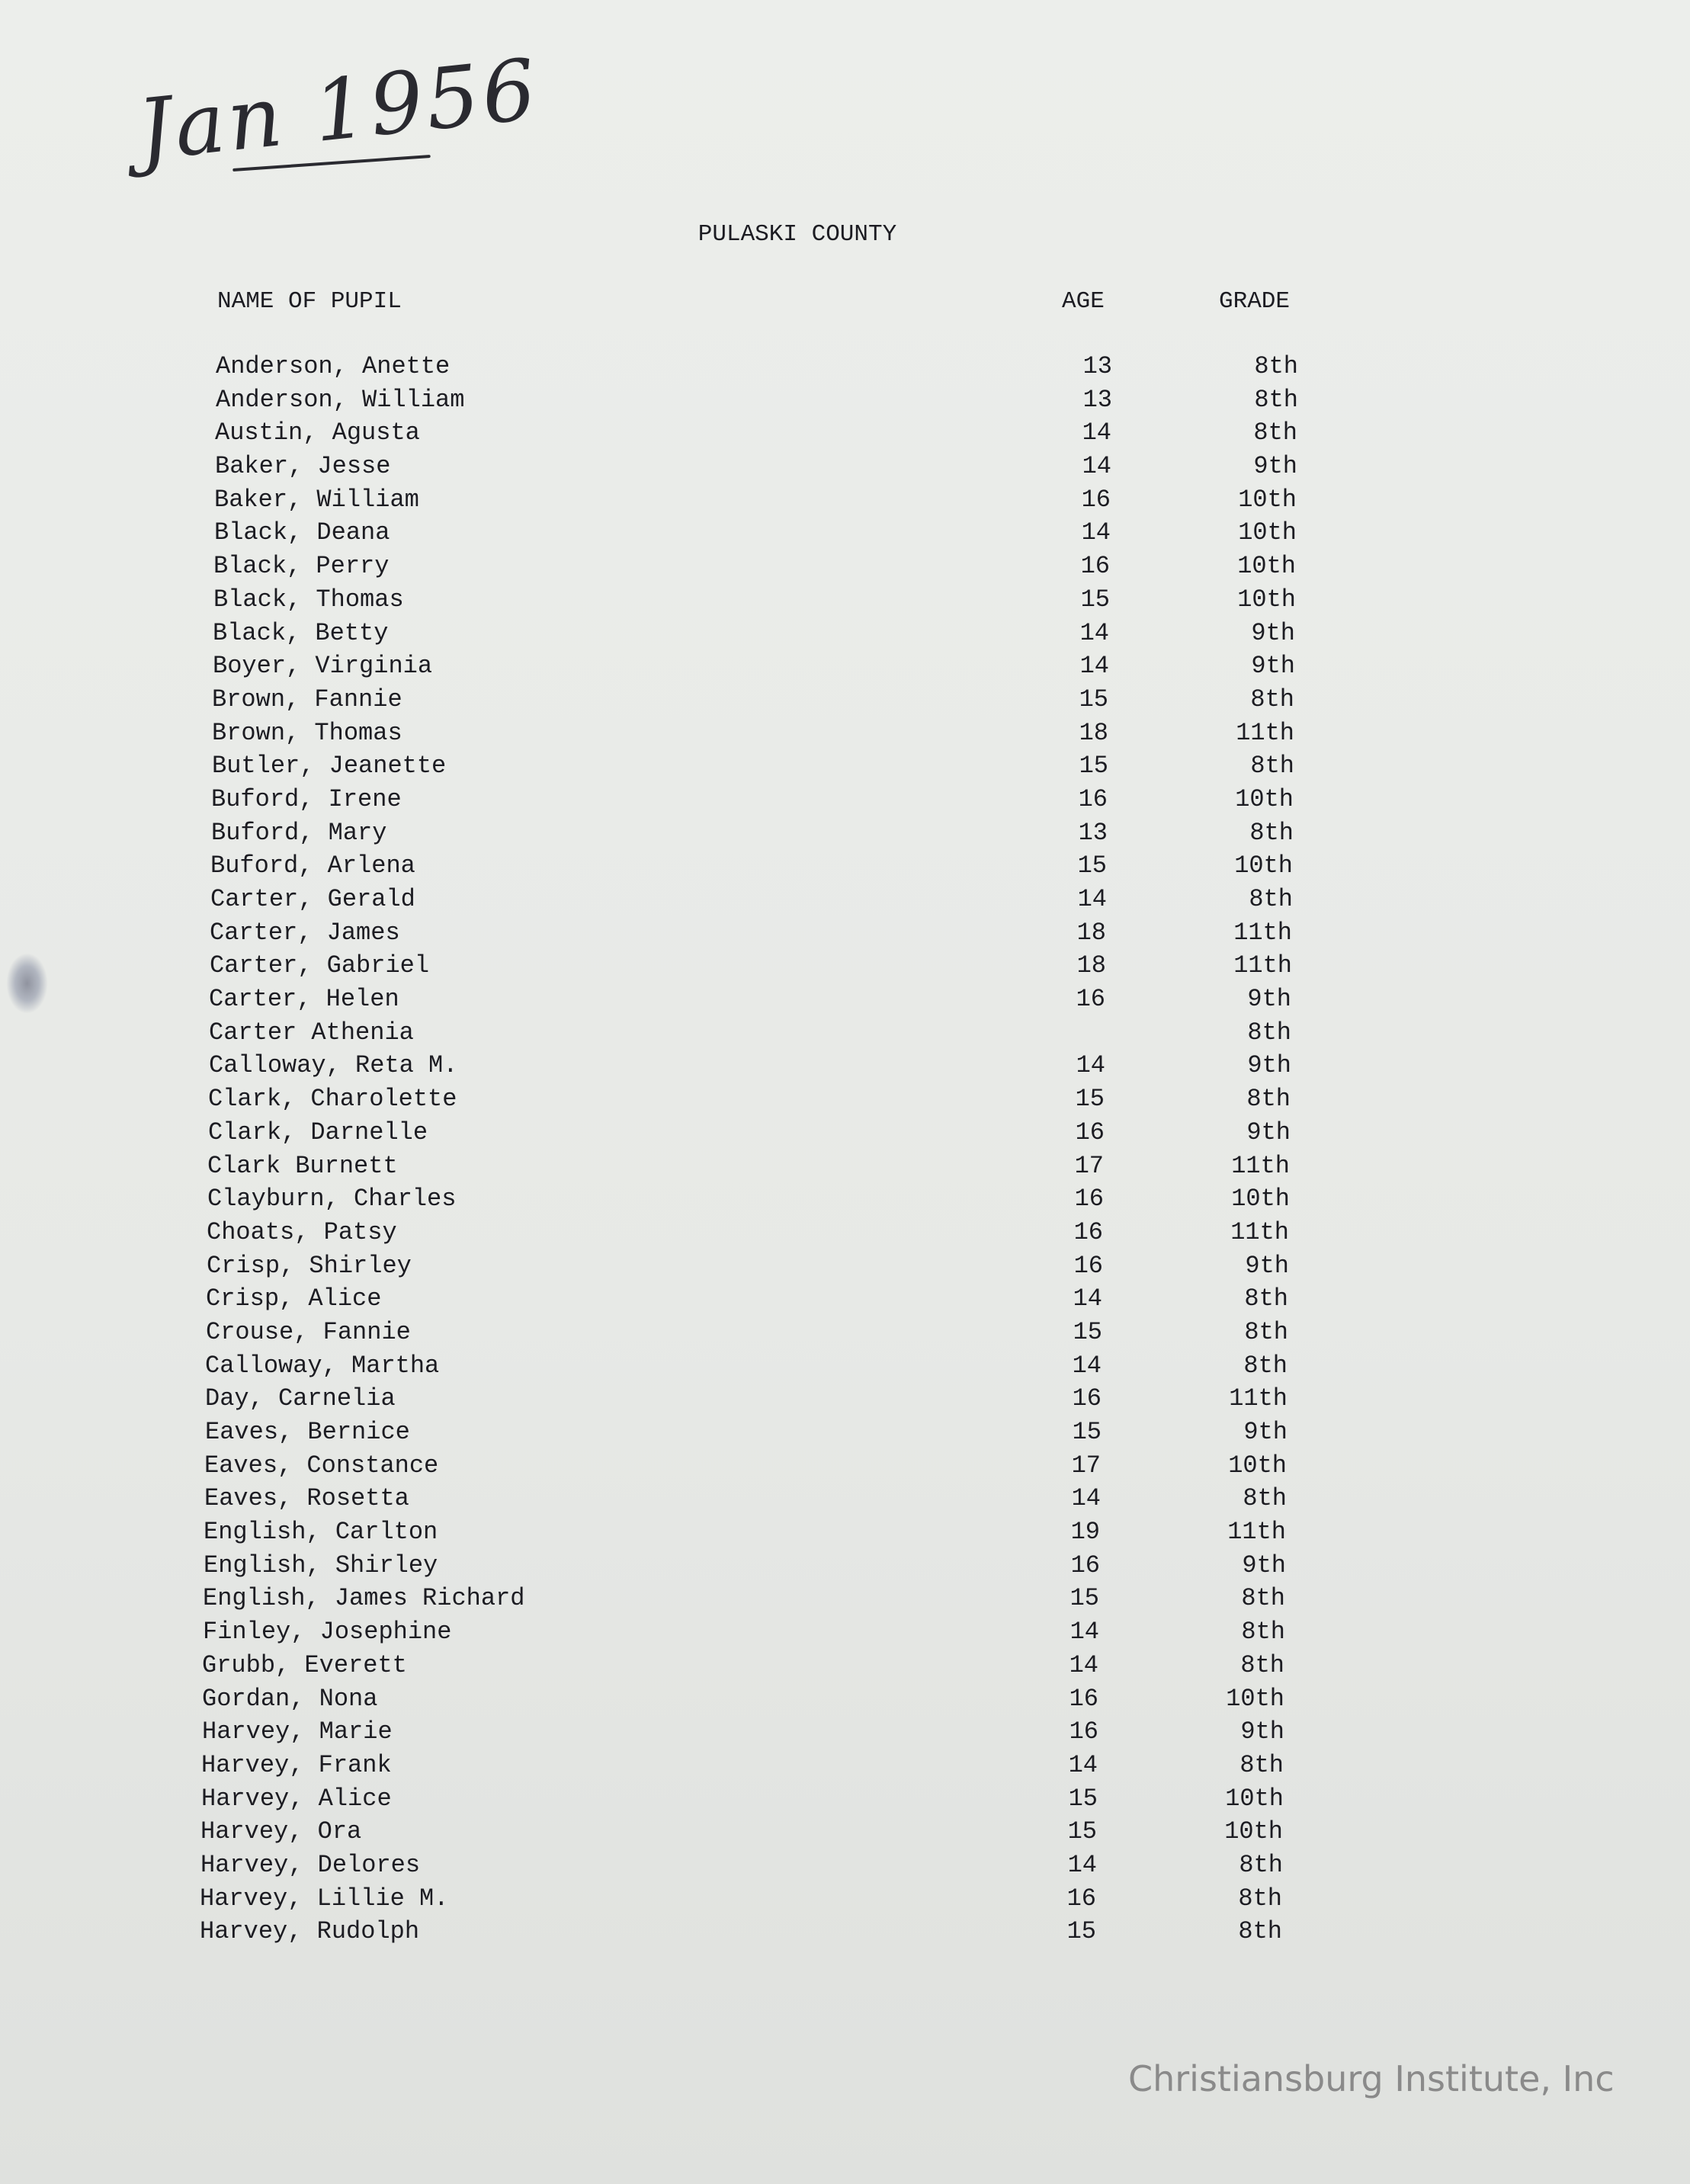 Image resolution: width=1690 pixels, height=2184 pixels. Describe the element at coordinates (364, 1598) in the screenshot. I see `pupil-name: English, James Richard` at that location.